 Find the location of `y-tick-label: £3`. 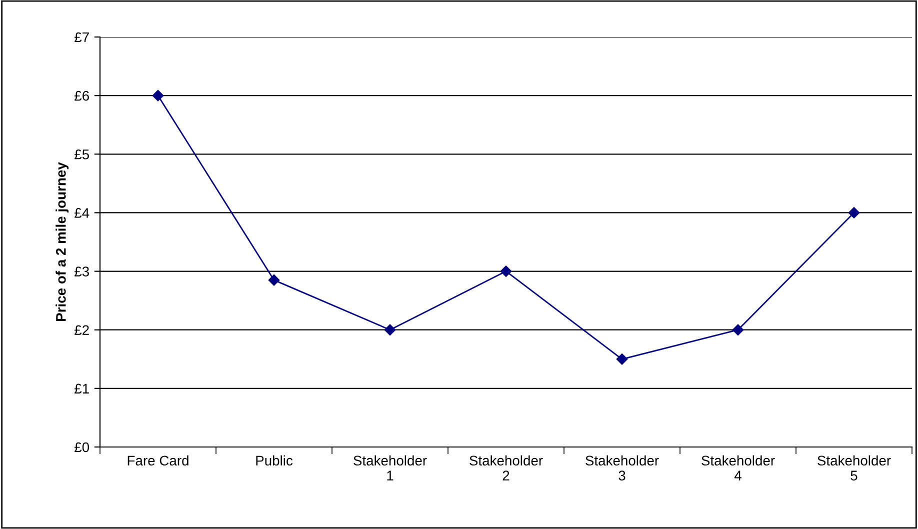

y-tick-label: £3 is located at coordinates (81, 271).